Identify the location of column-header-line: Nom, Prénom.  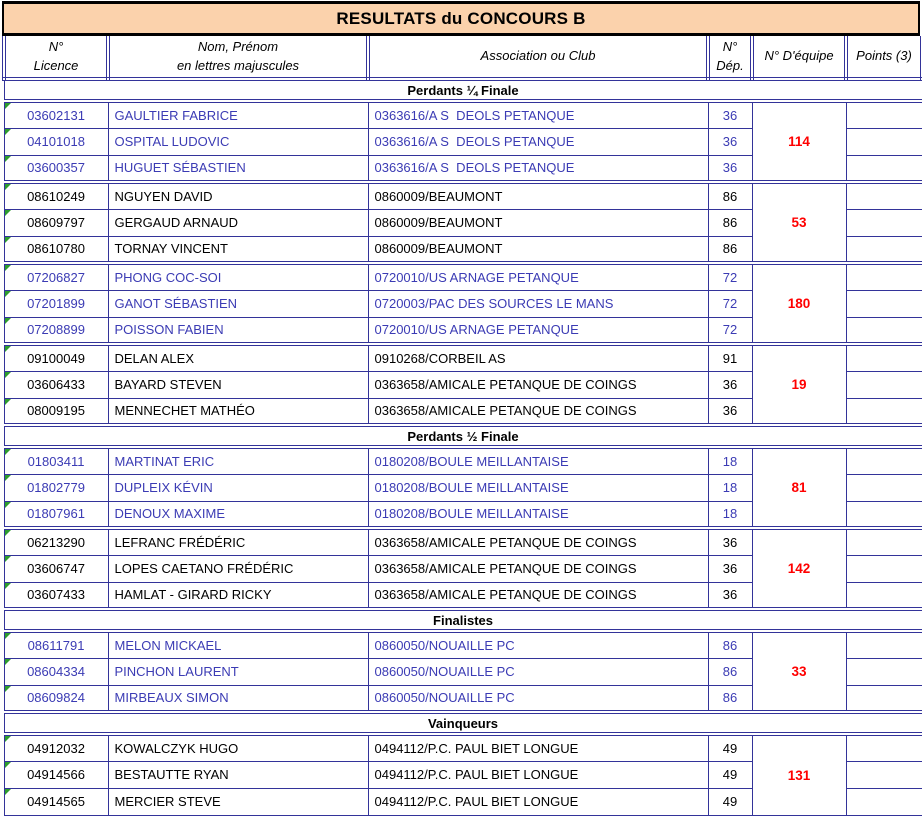
(238, 46).